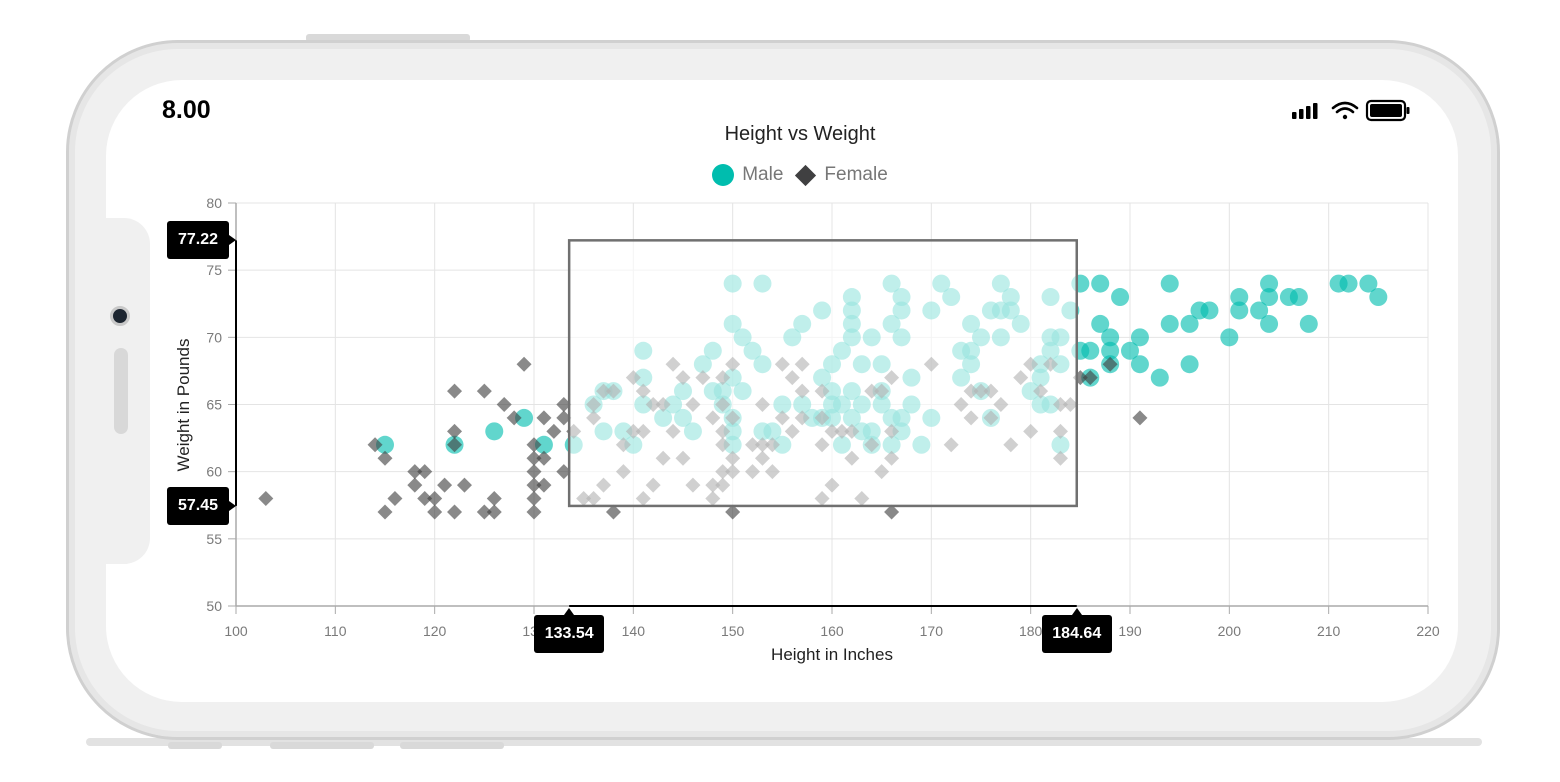  Describe the element at coordinates (214, 405) in the screenshot. I see `y-tick-label: 65` at that location.